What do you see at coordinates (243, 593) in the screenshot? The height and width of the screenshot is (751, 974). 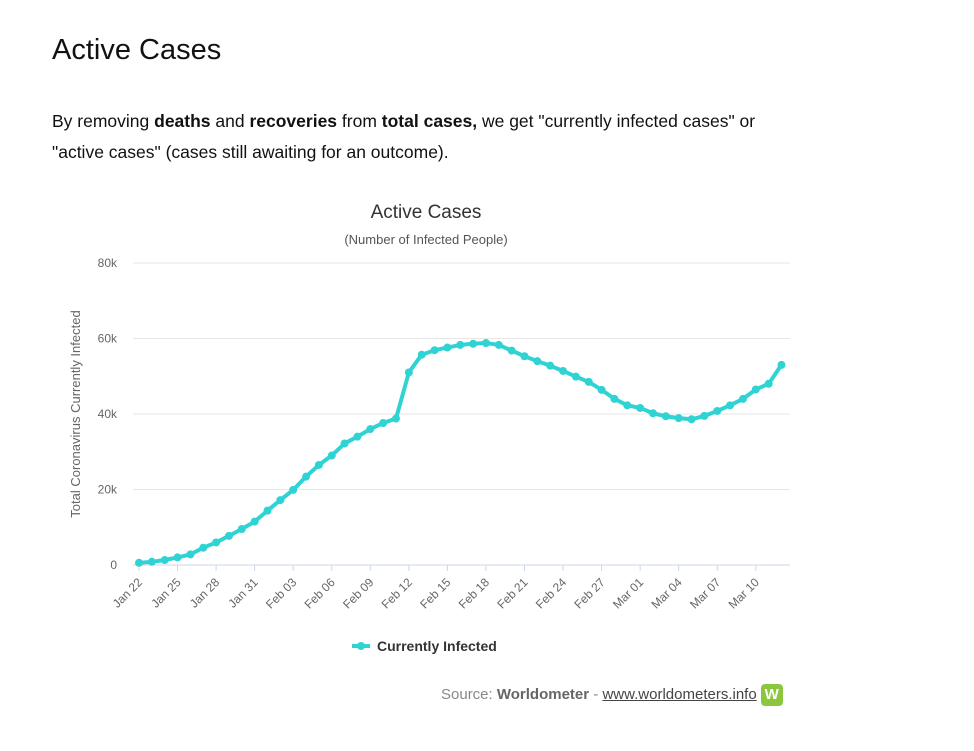 I see `x-tick-label: Jan 31` at bounding box center [243, 593].